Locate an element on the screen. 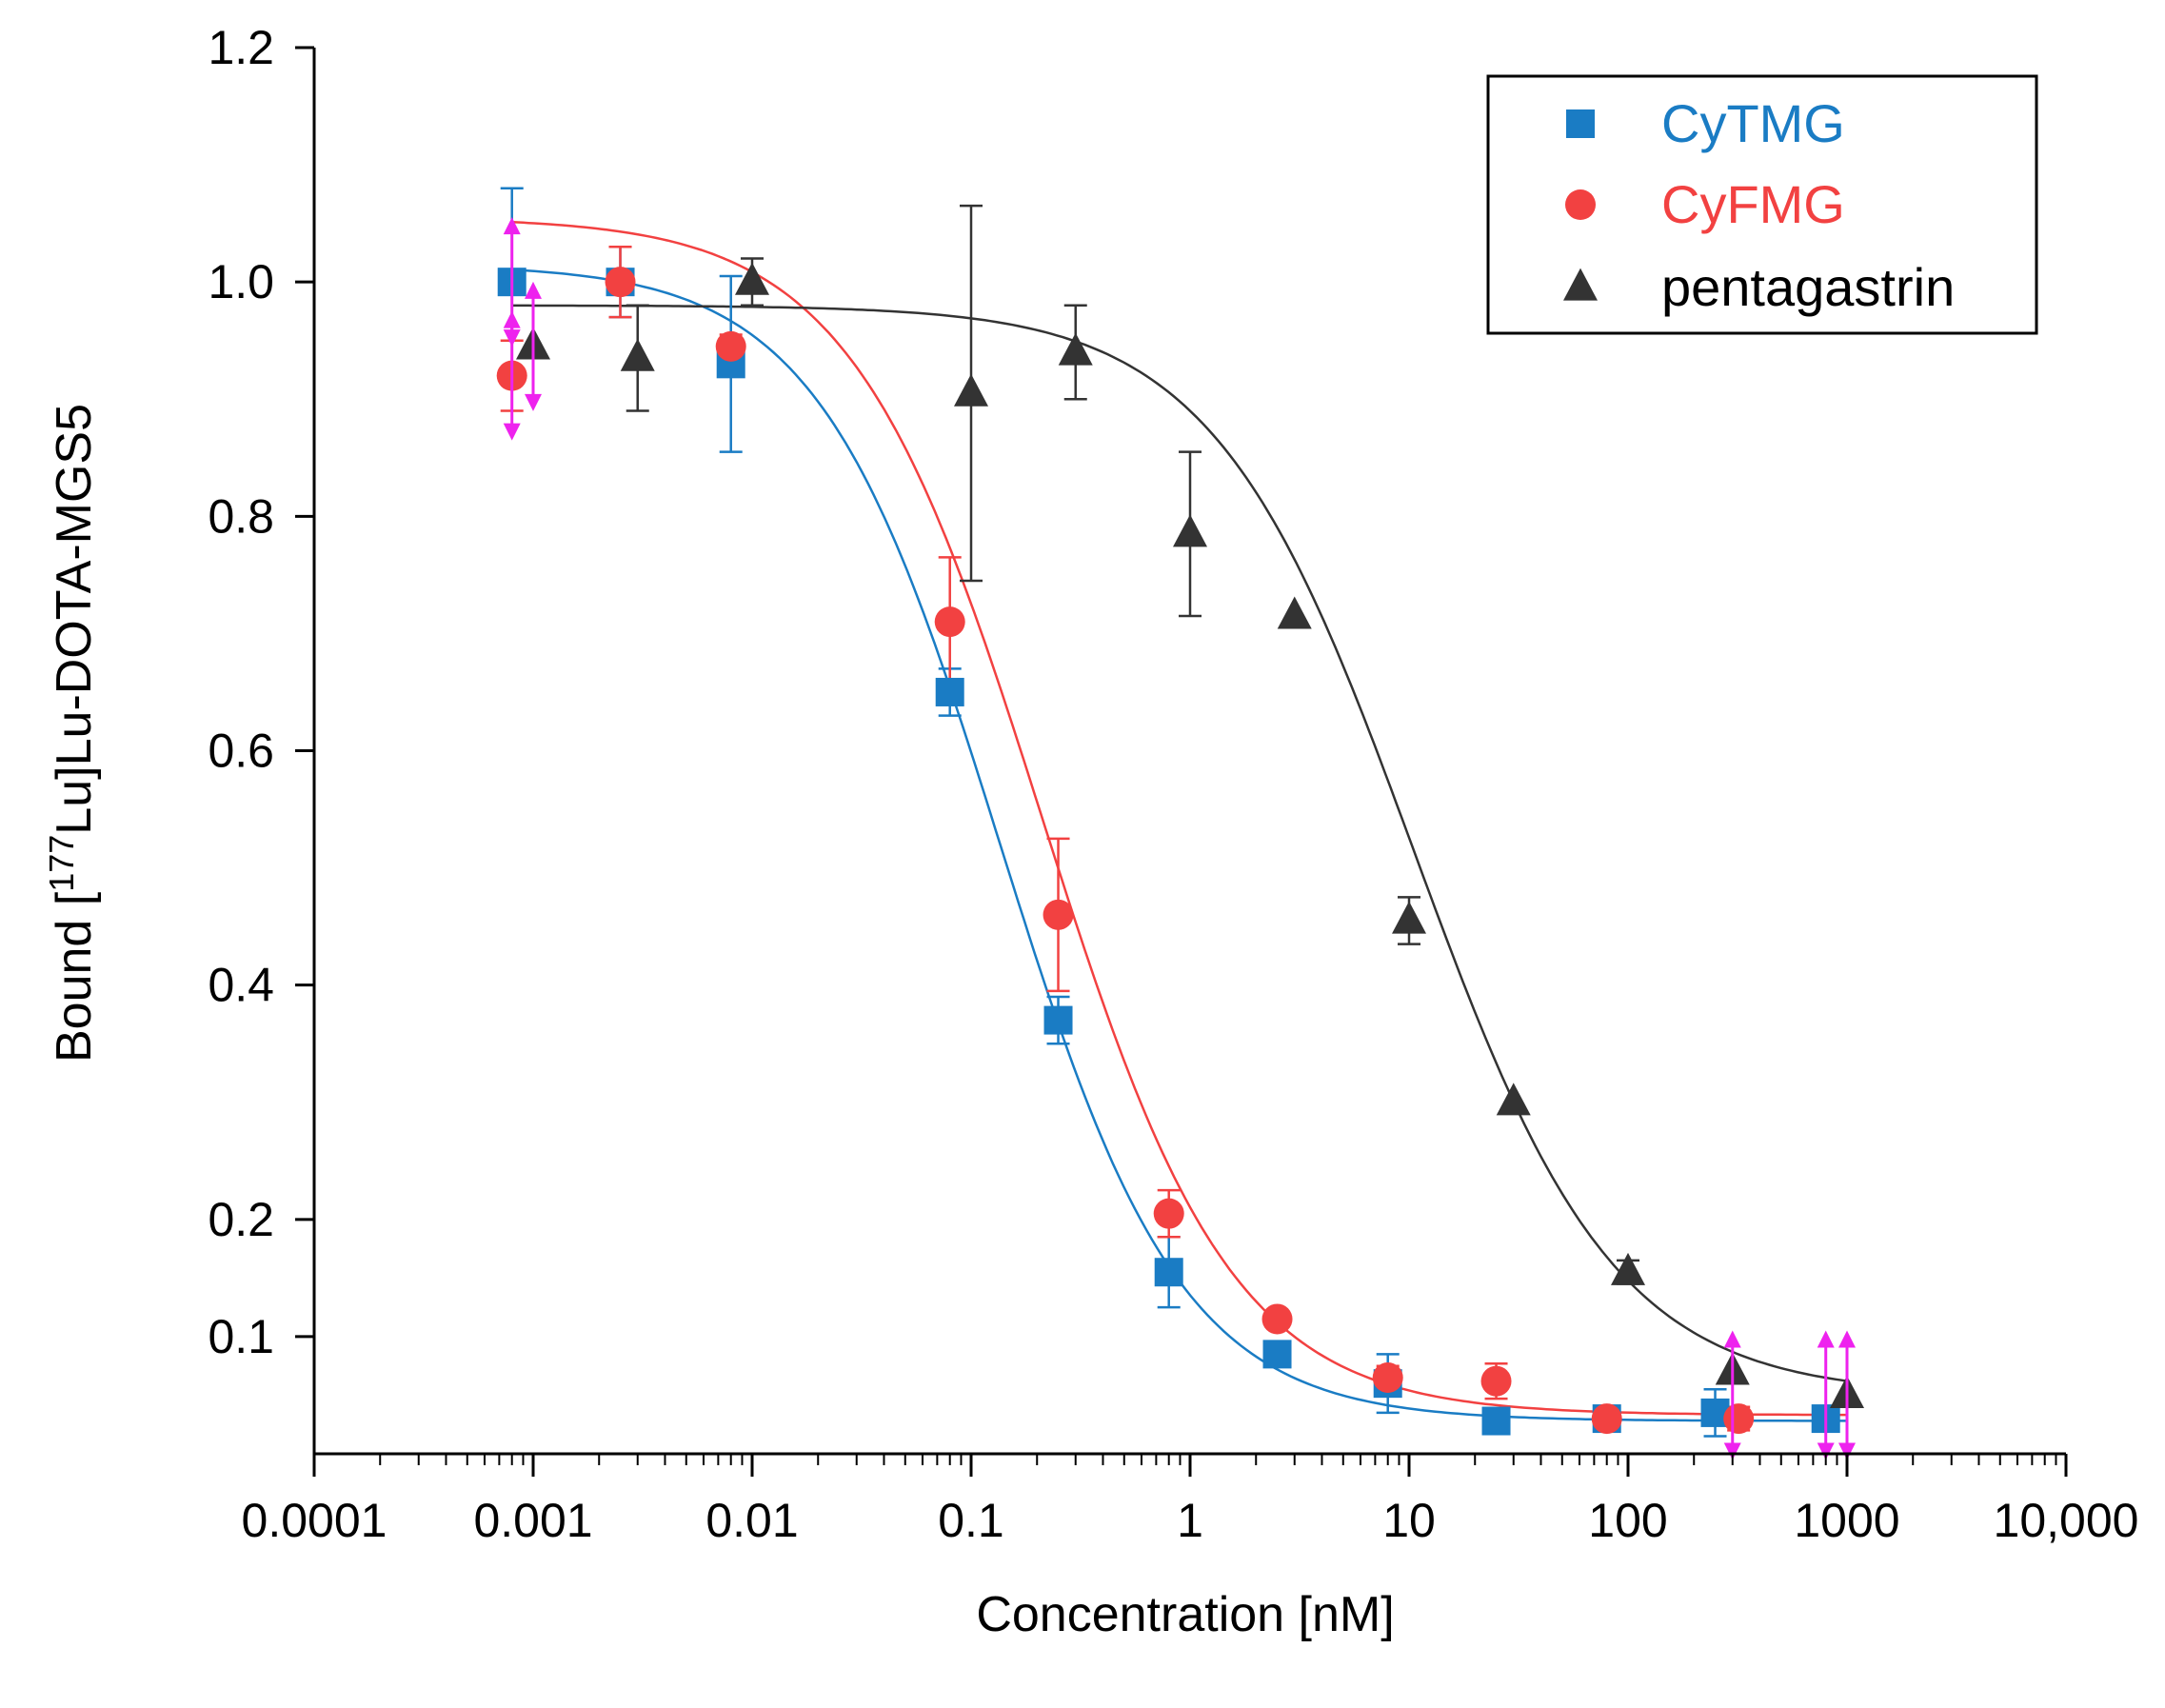  legend-marker-pentagastrin is located at coordinates (1581, 284).